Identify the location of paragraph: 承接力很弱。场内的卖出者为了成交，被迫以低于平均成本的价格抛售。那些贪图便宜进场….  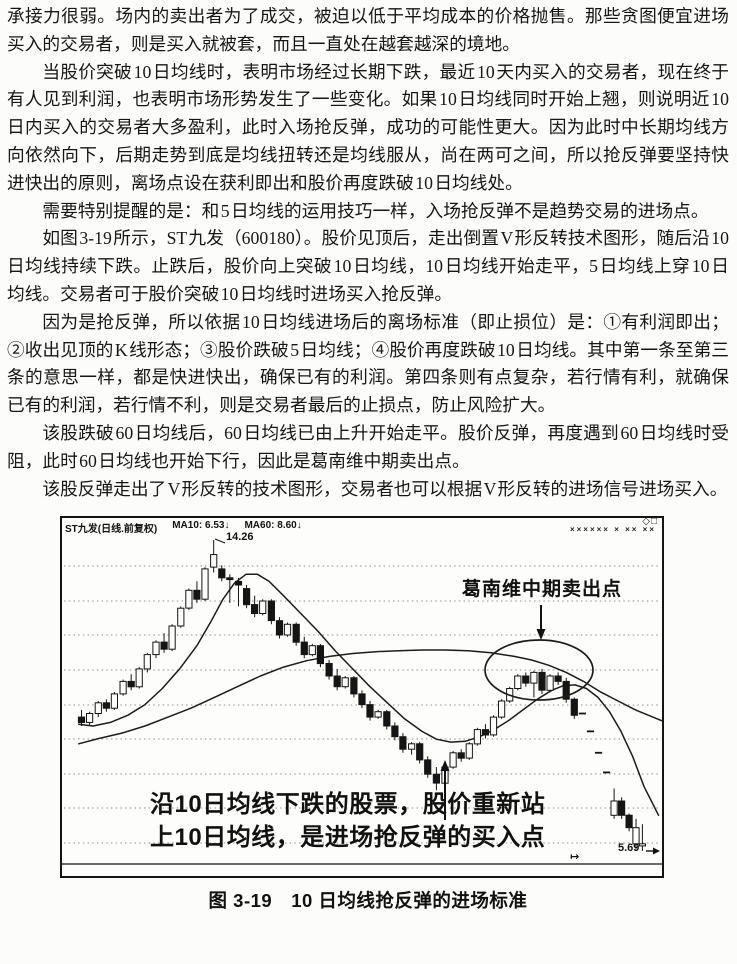
(368, 30).